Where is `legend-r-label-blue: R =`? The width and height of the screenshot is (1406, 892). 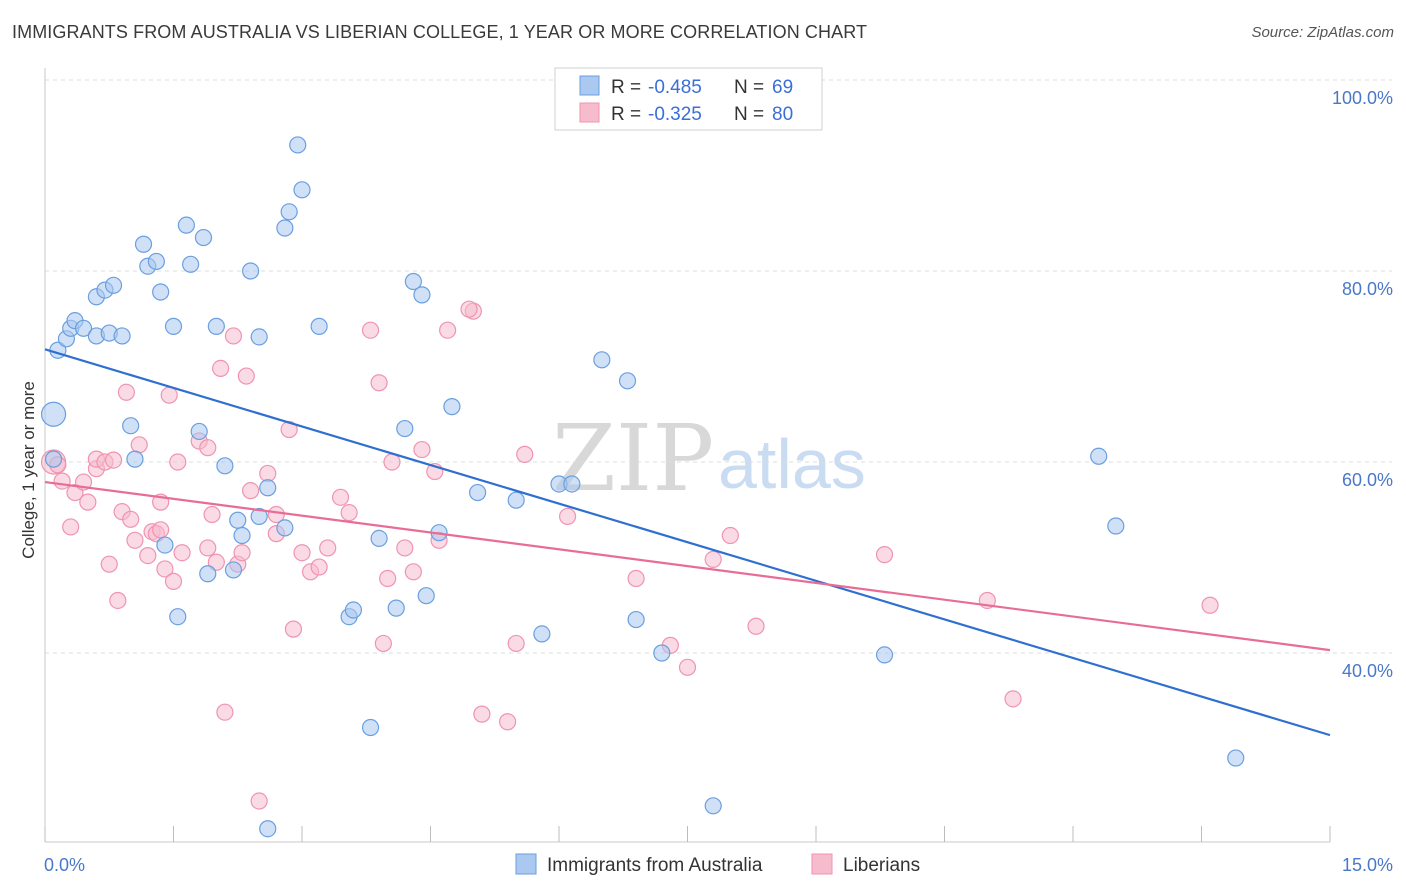
legend-r-label-blue: R = is located at coordinates (626, 87).